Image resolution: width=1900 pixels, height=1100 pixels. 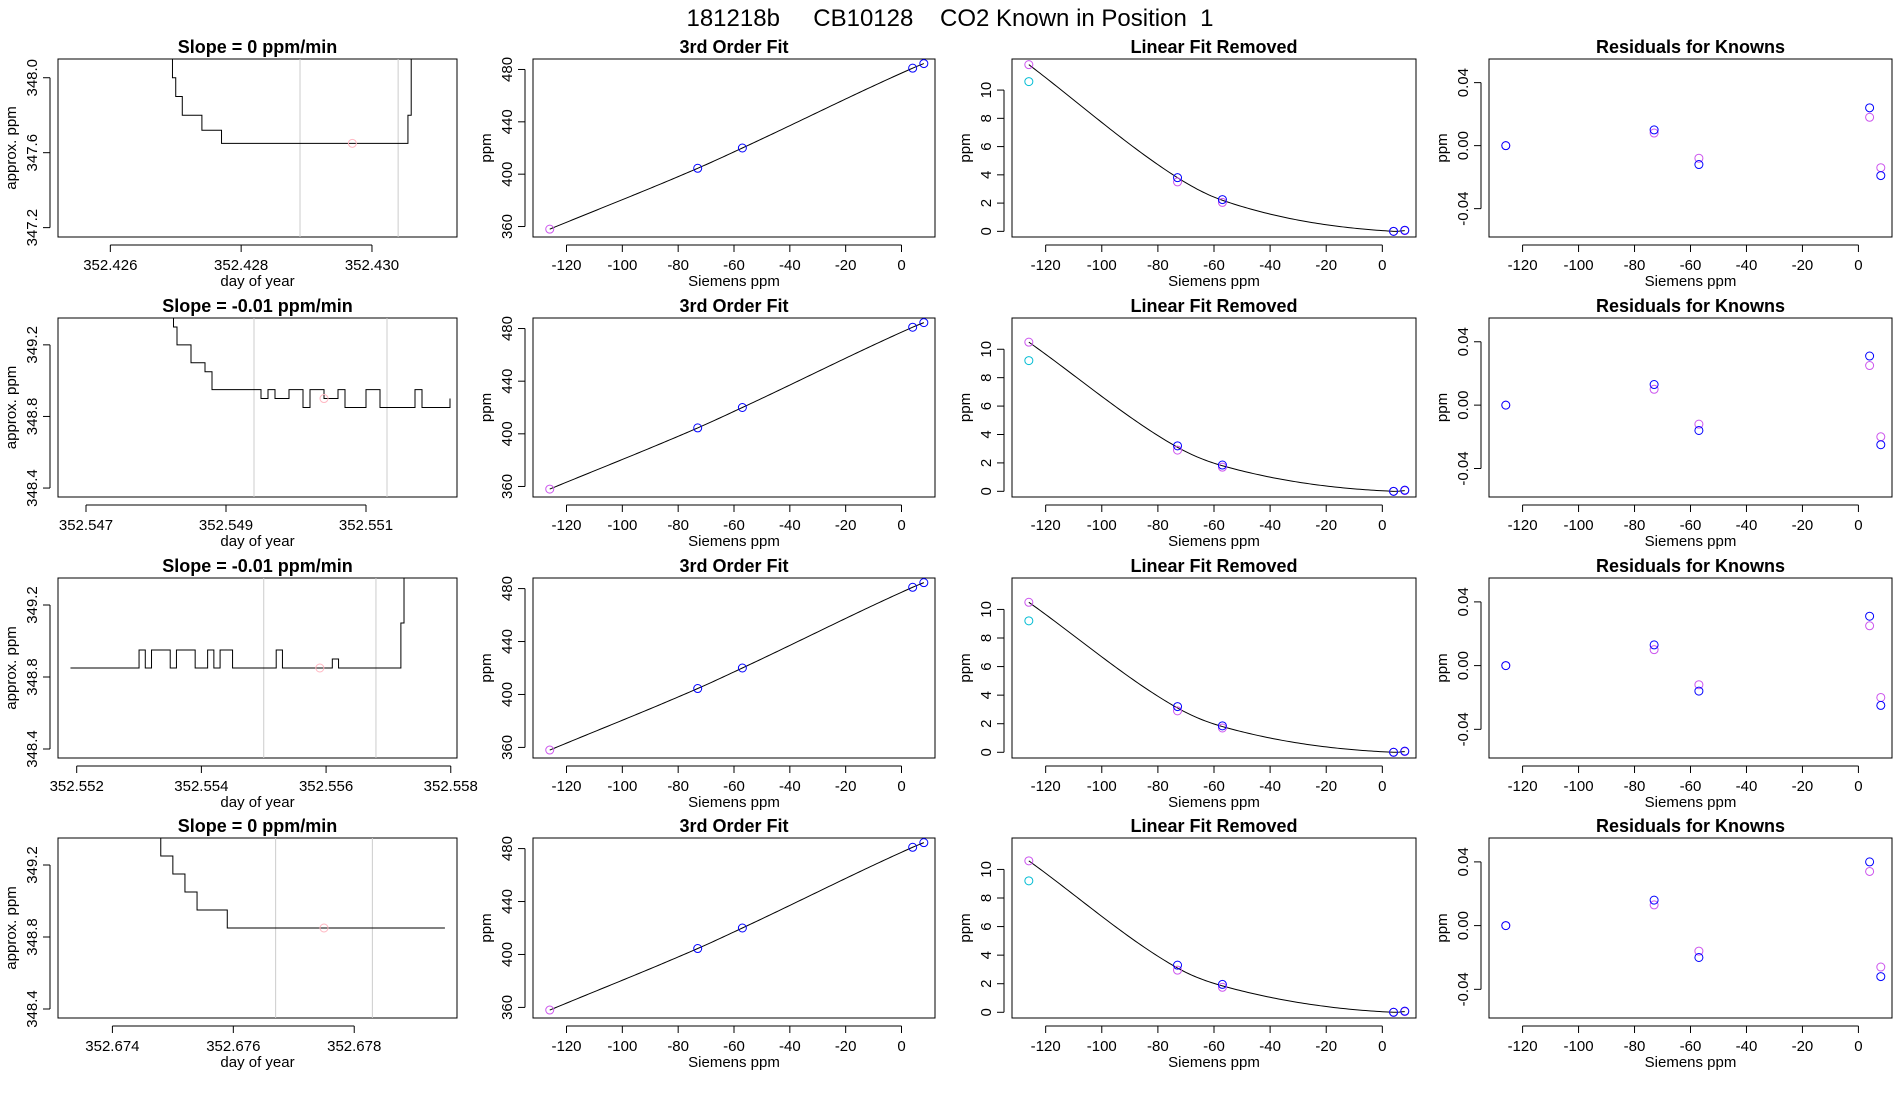 I want to click on y-tick-label: -0.04, so click(x=1463, y=209).